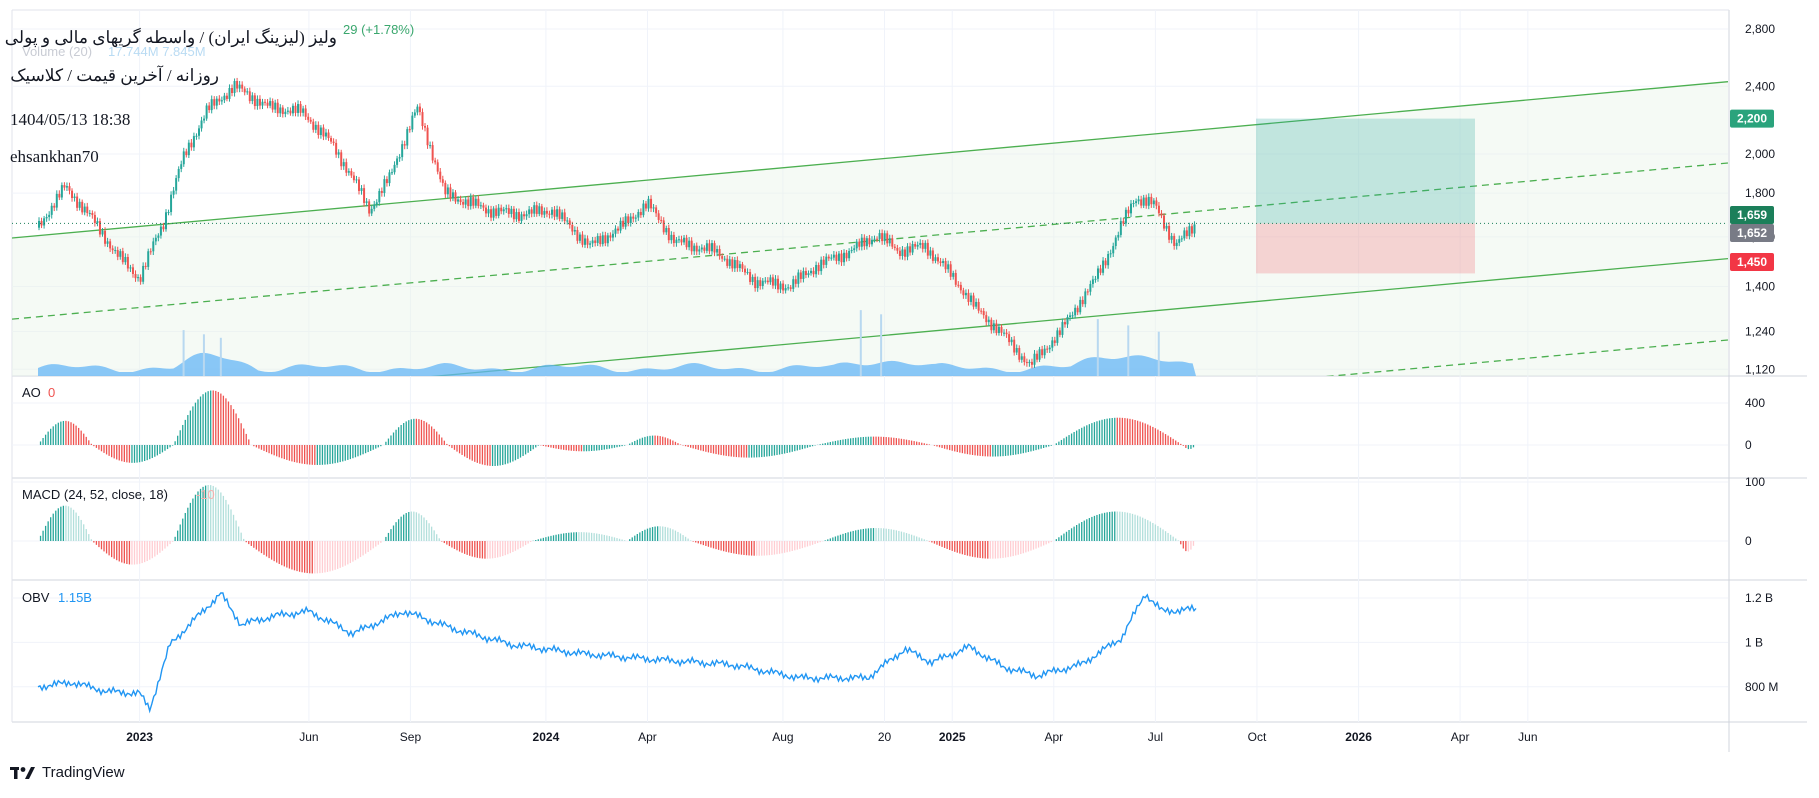 Image resolution: width=1819 pixels, height=798 pixels. I want to click on macd-label: MACD (24, 52, close, 18), so click(95, 494).